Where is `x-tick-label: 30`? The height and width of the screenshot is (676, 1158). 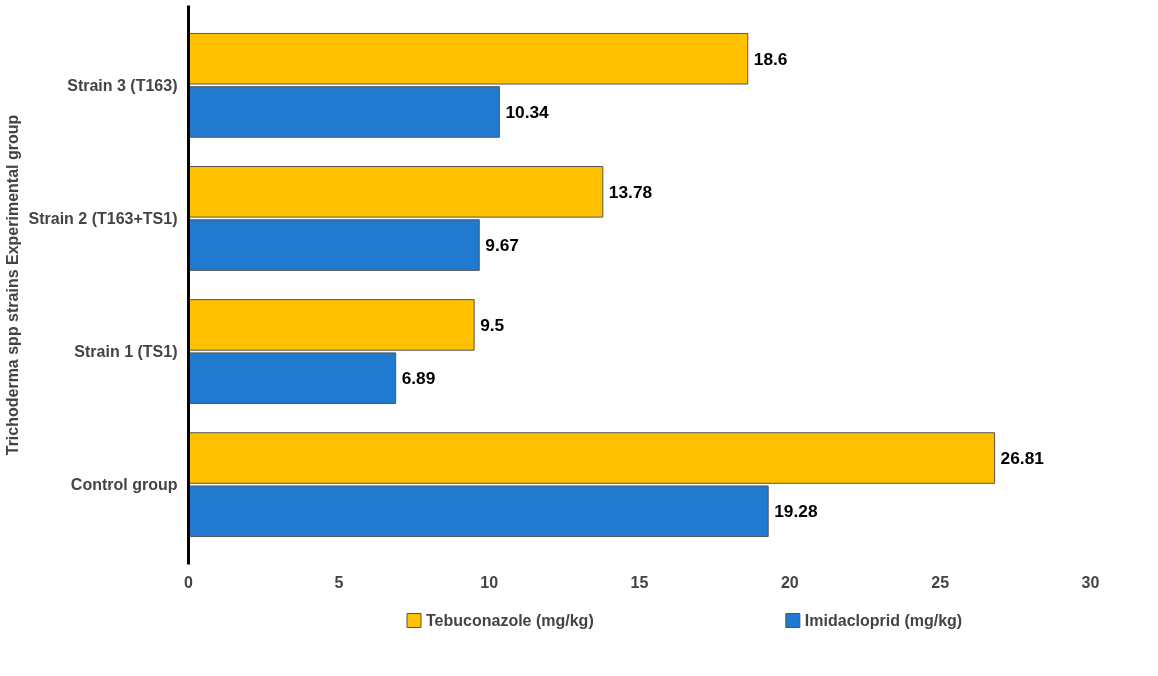 x-tick-label: 30 is located at coordinates (1090, 582).